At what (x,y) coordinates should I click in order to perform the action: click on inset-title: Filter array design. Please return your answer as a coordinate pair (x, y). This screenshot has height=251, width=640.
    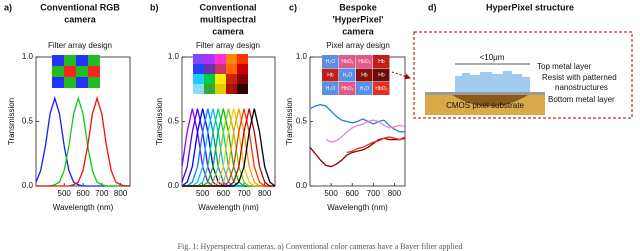
    Looking at the image, I should click on (80, 45).